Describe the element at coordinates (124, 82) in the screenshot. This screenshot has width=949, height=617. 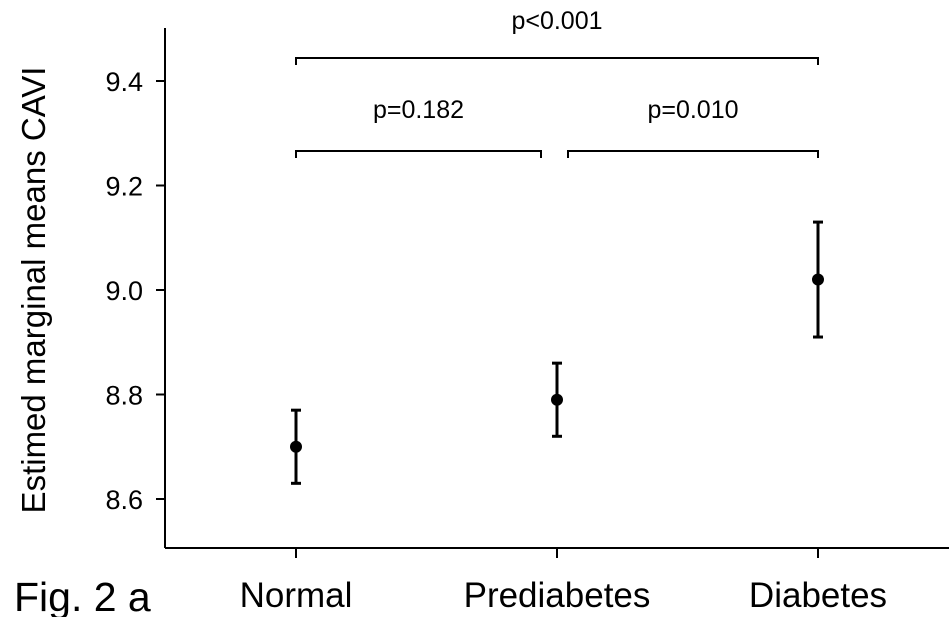
I see `y-tick-label: 9.4` at that location.